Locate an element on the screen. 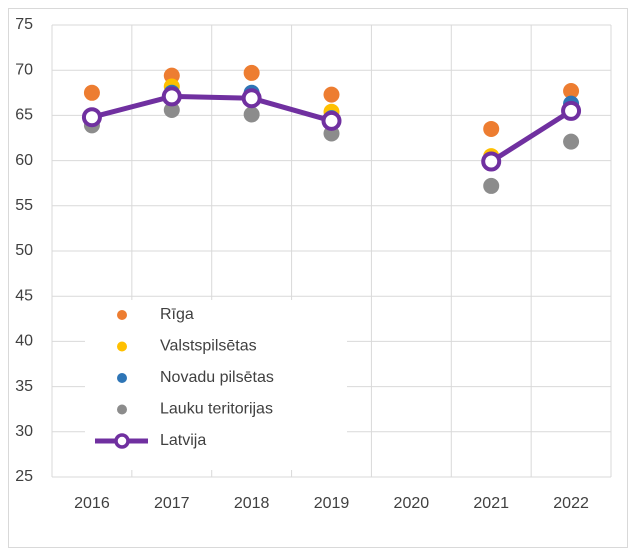 Image resolution: width=629 pixels, height=549 pixels. x-tick-label: 2021 is located at coordinates (491, 503).